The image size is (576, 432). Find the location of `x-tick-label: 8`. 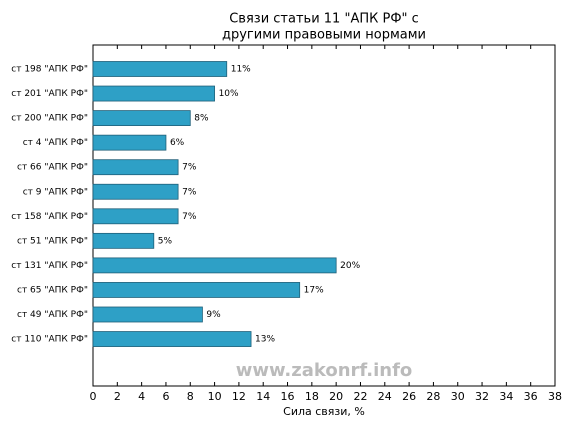

x-tick-label: 8 is located at coordinates (190, 396).